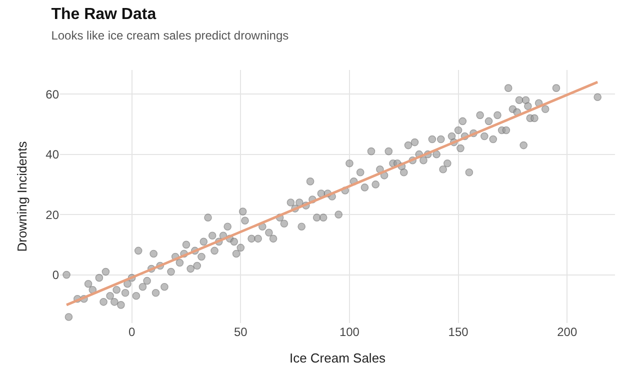  What do you see at coordinates (53, 215) in the screenshot?
I see `y-tick-label: 20` at bounding box center [53, 215].